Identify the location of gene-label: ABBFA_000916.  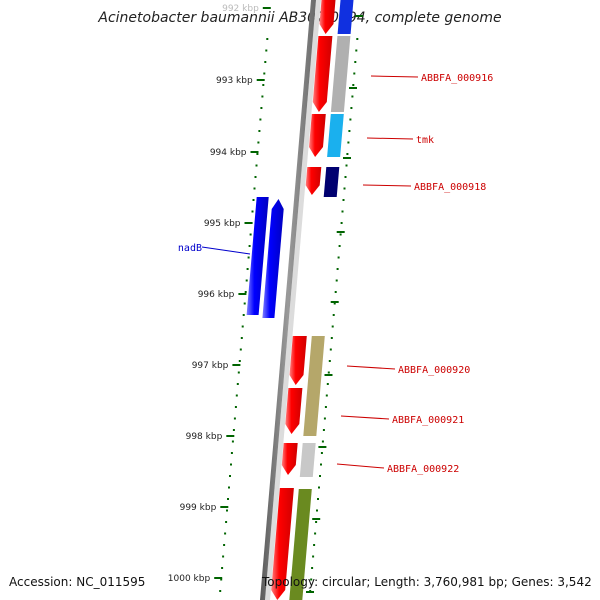
(457, 78).